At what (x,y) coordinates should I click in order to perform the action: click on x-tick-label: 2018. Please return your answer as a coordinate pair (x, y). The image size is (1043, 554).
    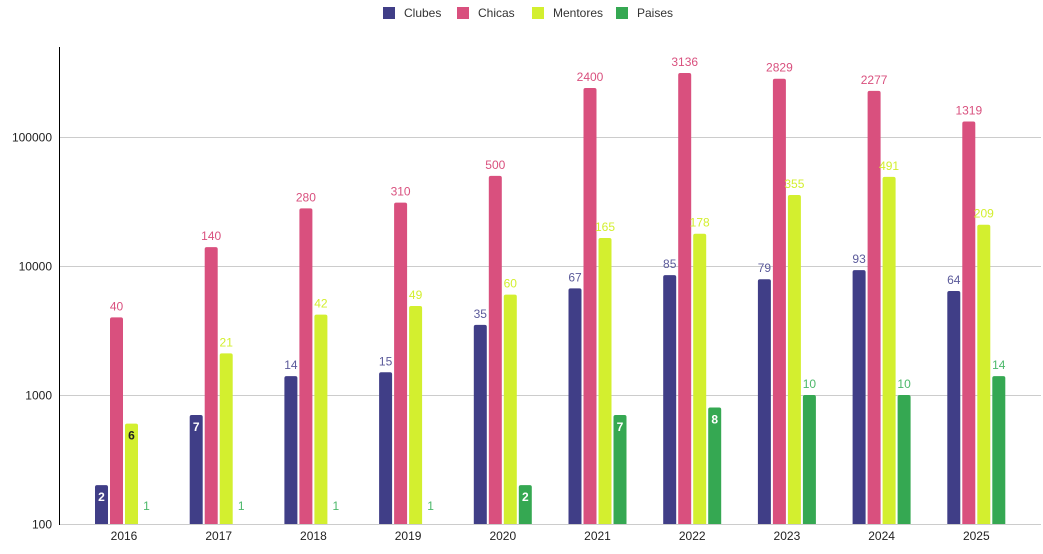
    Looking at the image, I should click on (313, 536).